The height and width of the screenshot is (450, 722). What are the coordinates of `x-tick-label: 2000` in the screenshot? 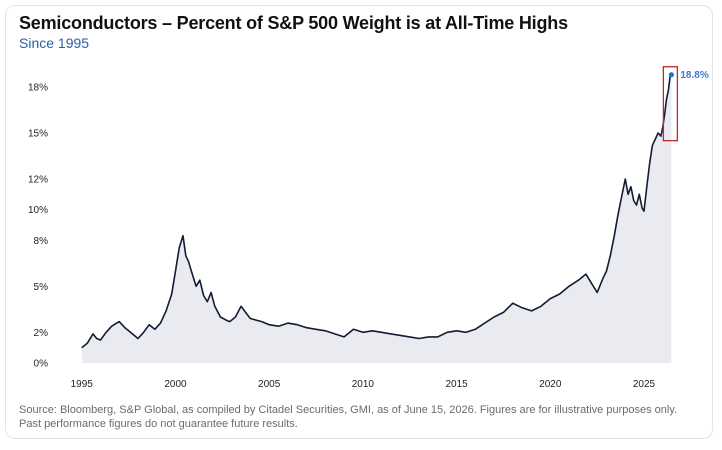 It's located at (175, 384).